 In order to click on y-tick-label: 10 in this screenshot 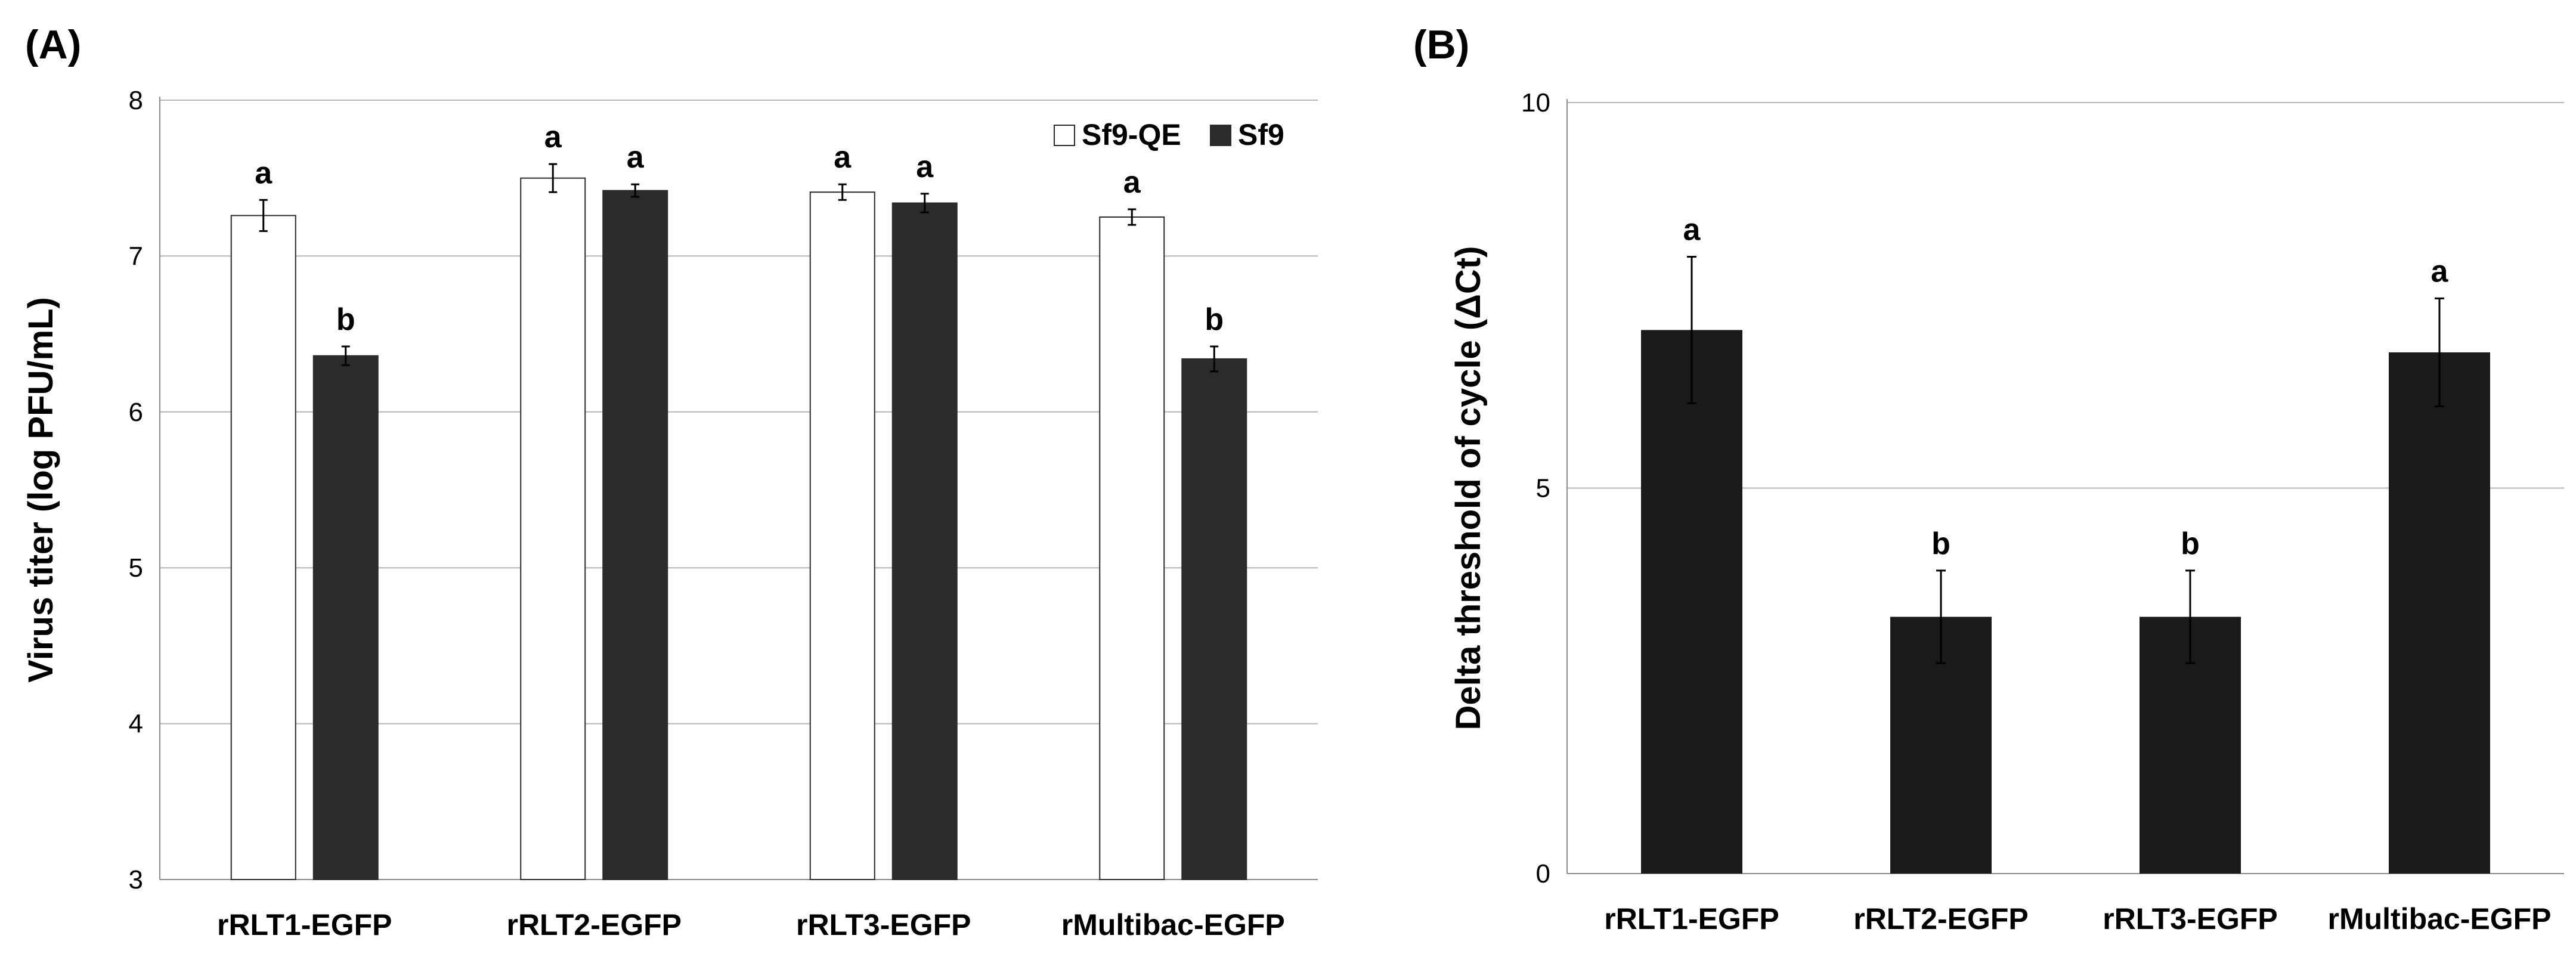, I will do `click(1535, 102)`.